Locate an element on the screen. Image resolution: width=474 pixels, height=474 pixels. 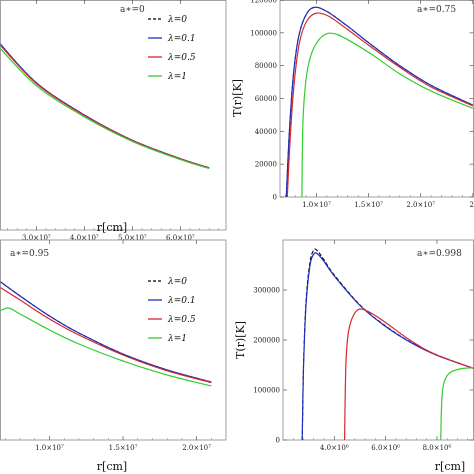
x-tick-label: 2. is located at coordinates (471, 205).